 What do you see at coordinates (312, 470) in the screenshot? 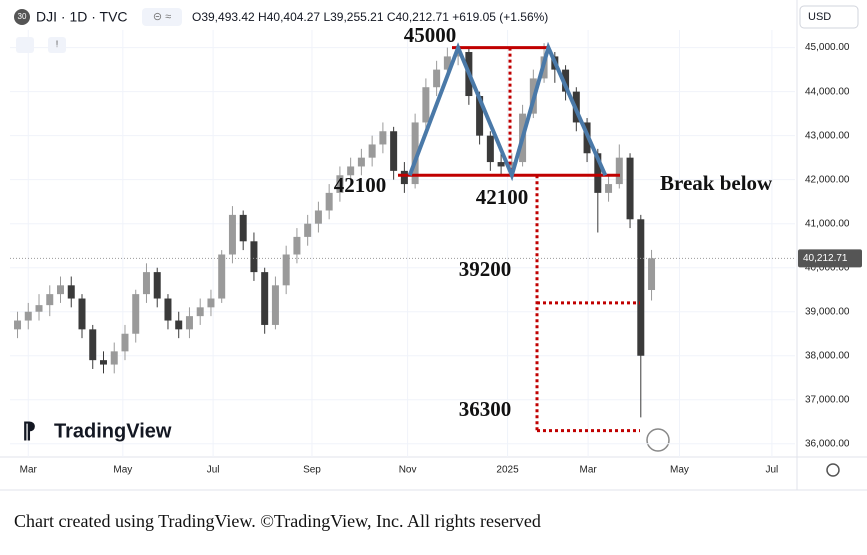
I see `x-tick-label: Sep` at bounding box center [312, 470].